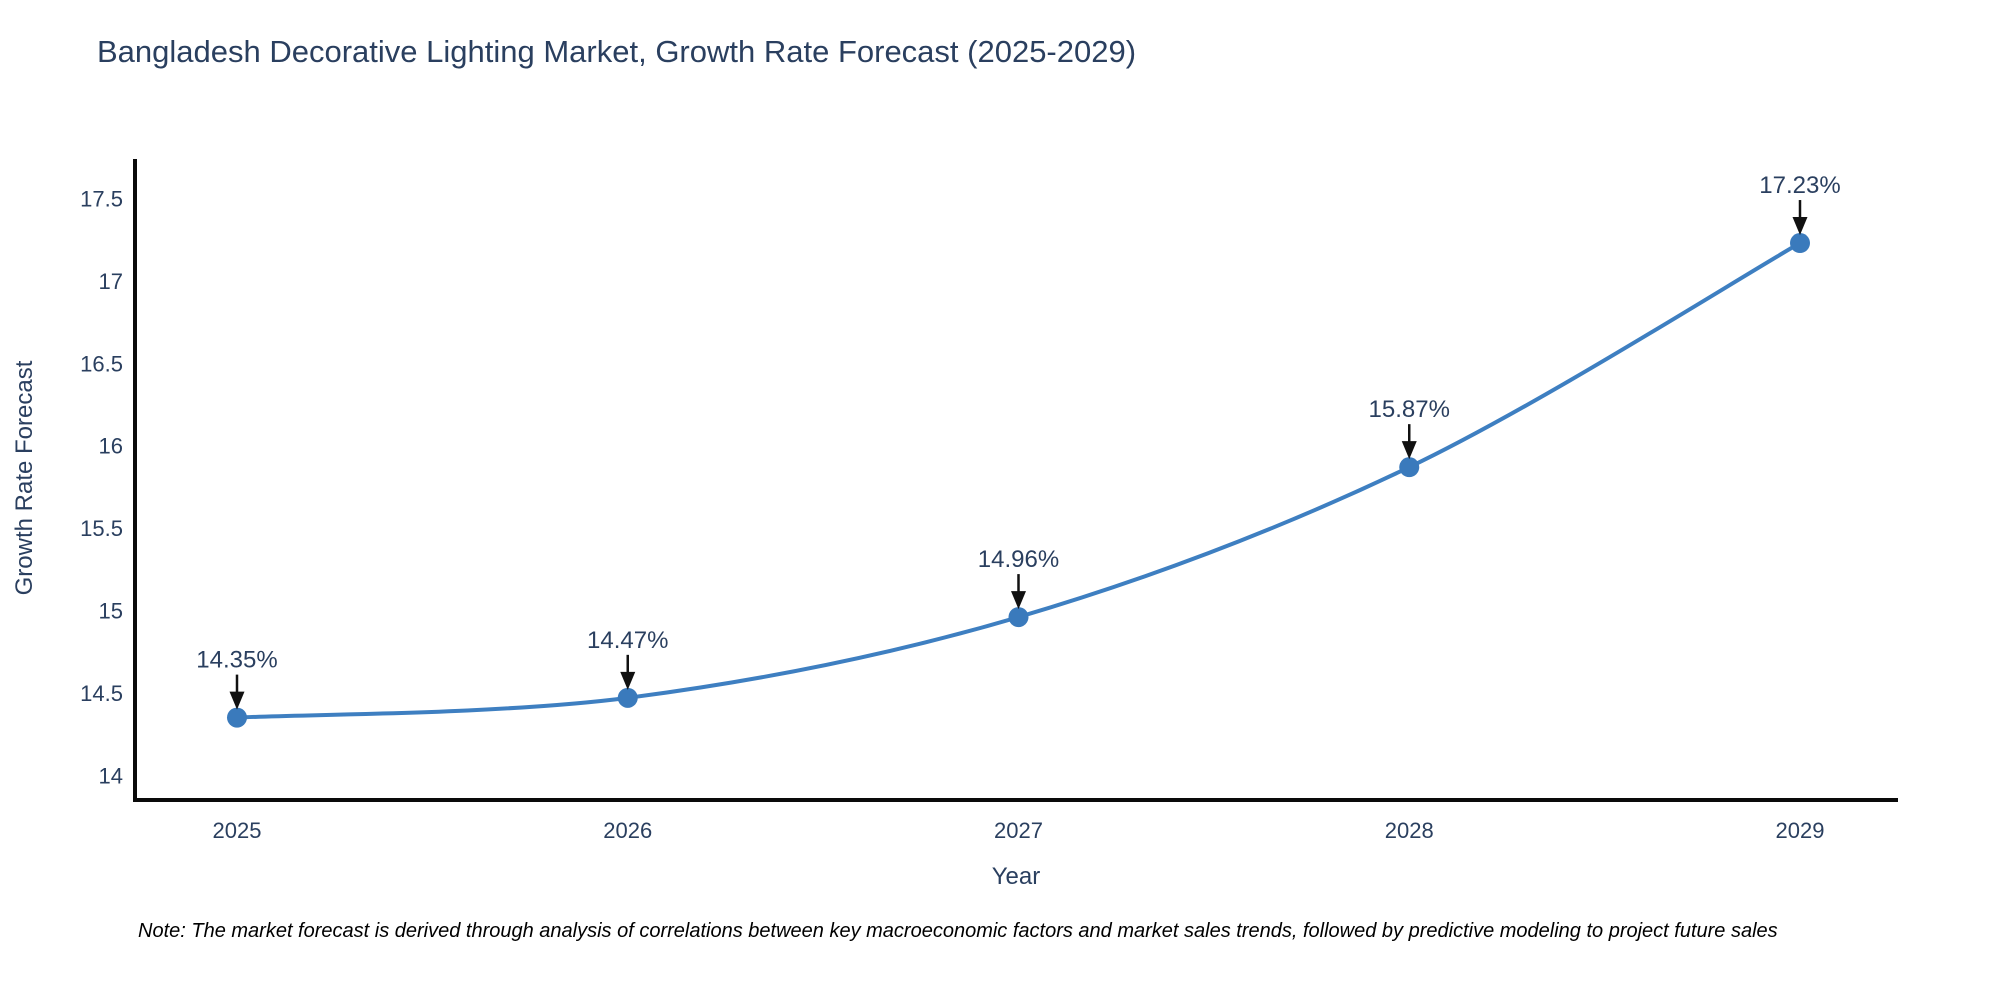 This screenshot has width=2000, height=1000. What do you see at coordinates (101, 693) in the screenshot?
I see `y-tick-label: 14.5` at bounding box center [101, 693].